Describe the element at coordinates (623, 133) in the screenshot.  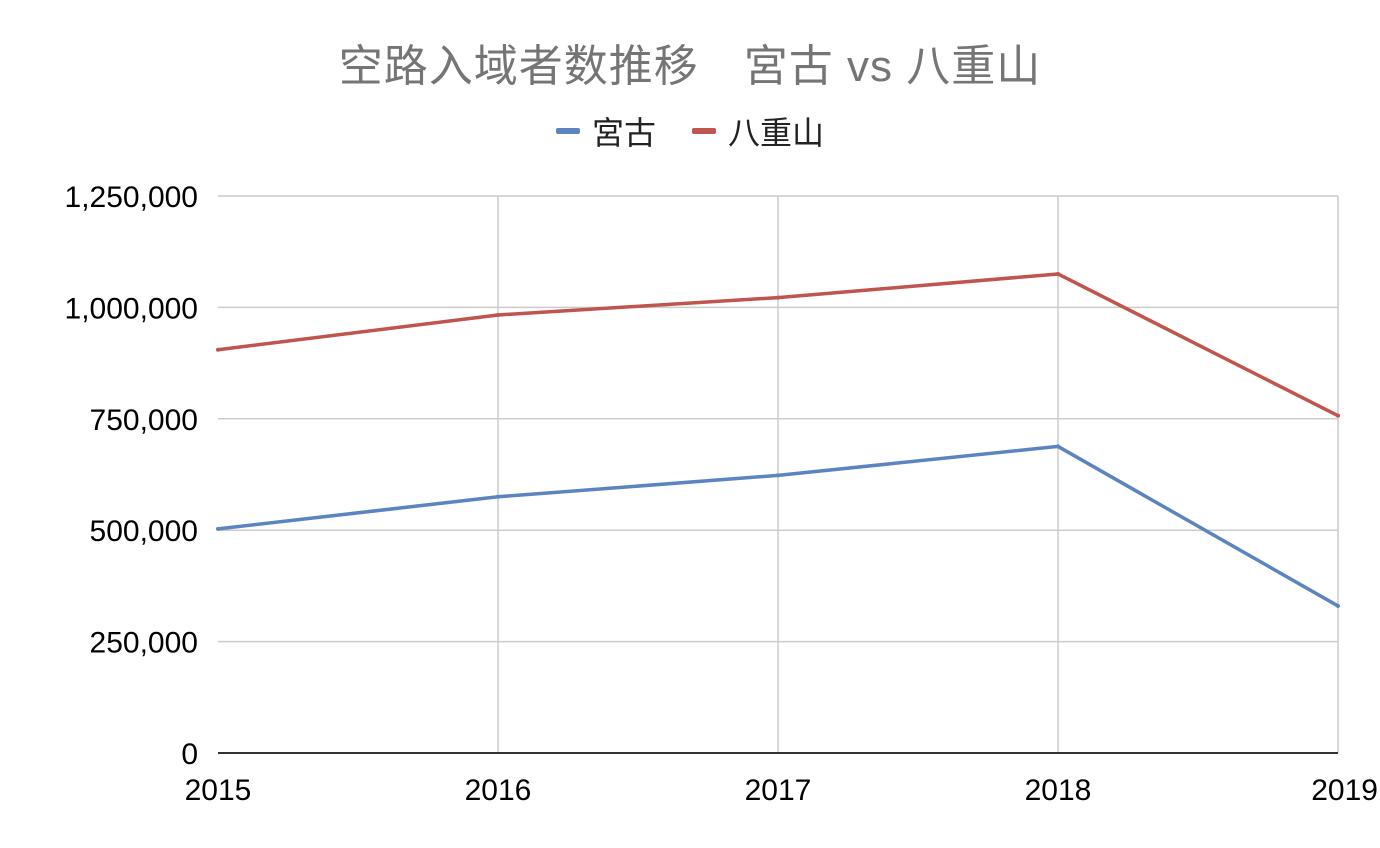
I see `legend-label-miyako: 宮古` at that location.